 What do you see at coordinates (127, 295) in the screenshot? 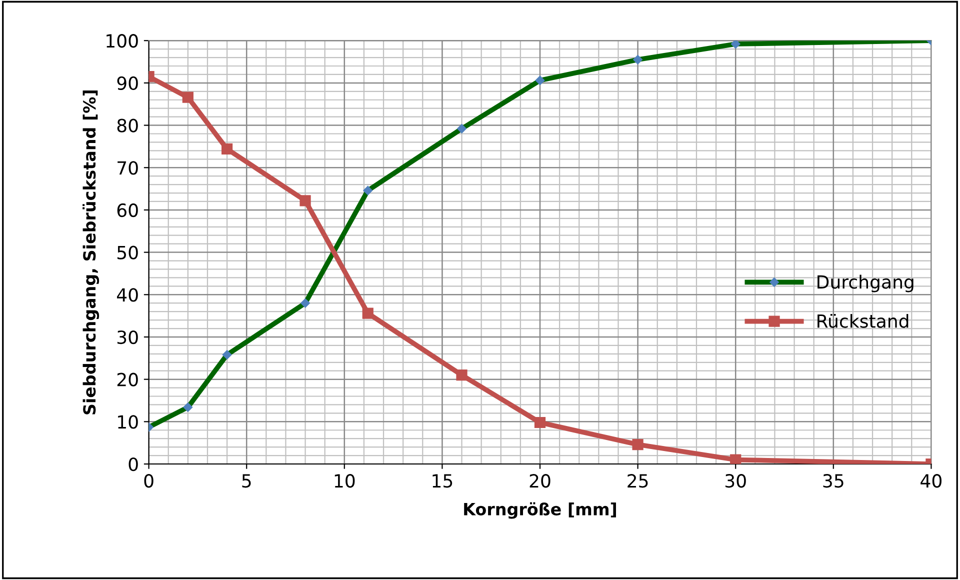
I see `y-tick-label: 40` at bounding box center [127, 295].